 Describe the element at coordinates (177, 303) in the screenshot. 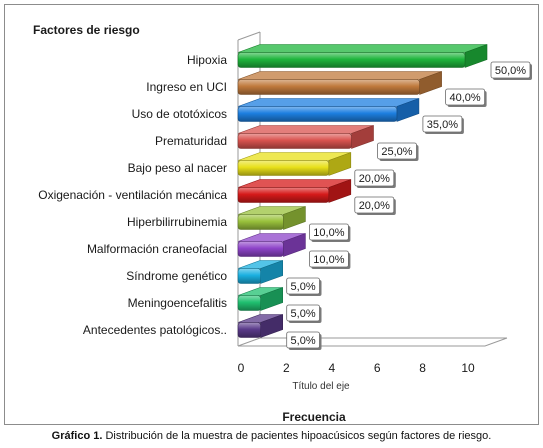

I see `category-label-10: Meningoencefalitis` at that location.